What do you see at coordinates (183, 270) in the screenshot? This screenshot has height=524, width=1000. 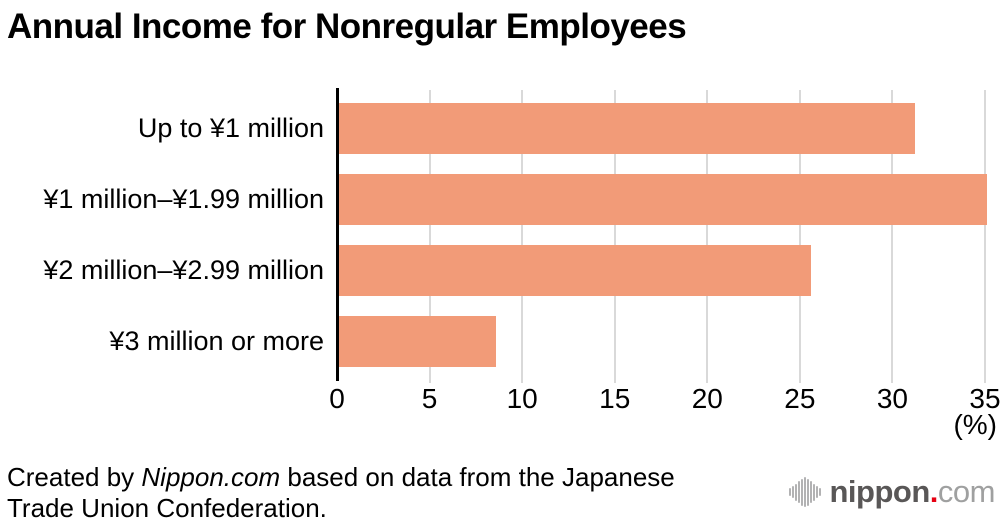 I see `category-label-3: ¥2 million–¥2.99 million` at bounding box center [183, 270].